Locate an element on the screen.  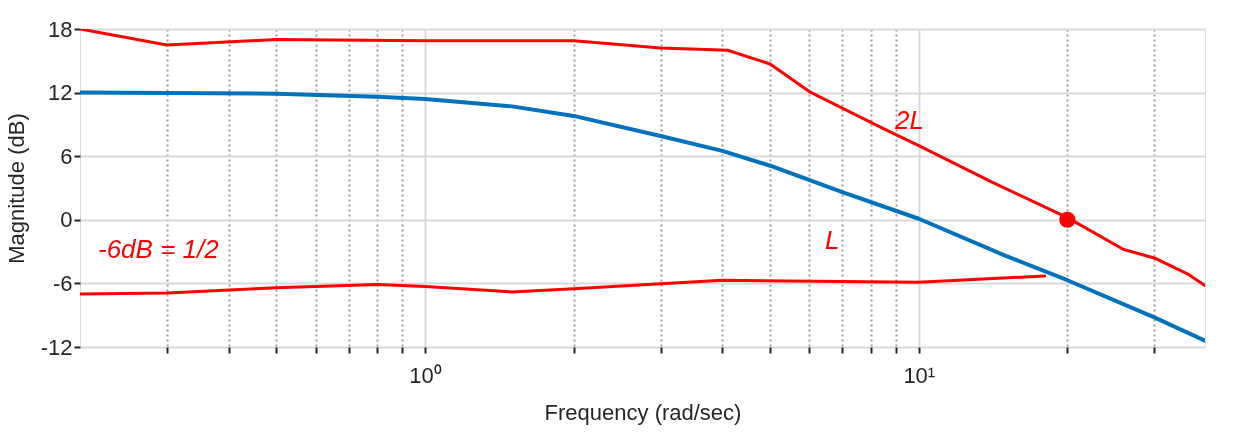
y-tick-label: 18 is located at coordinates (60, 29).